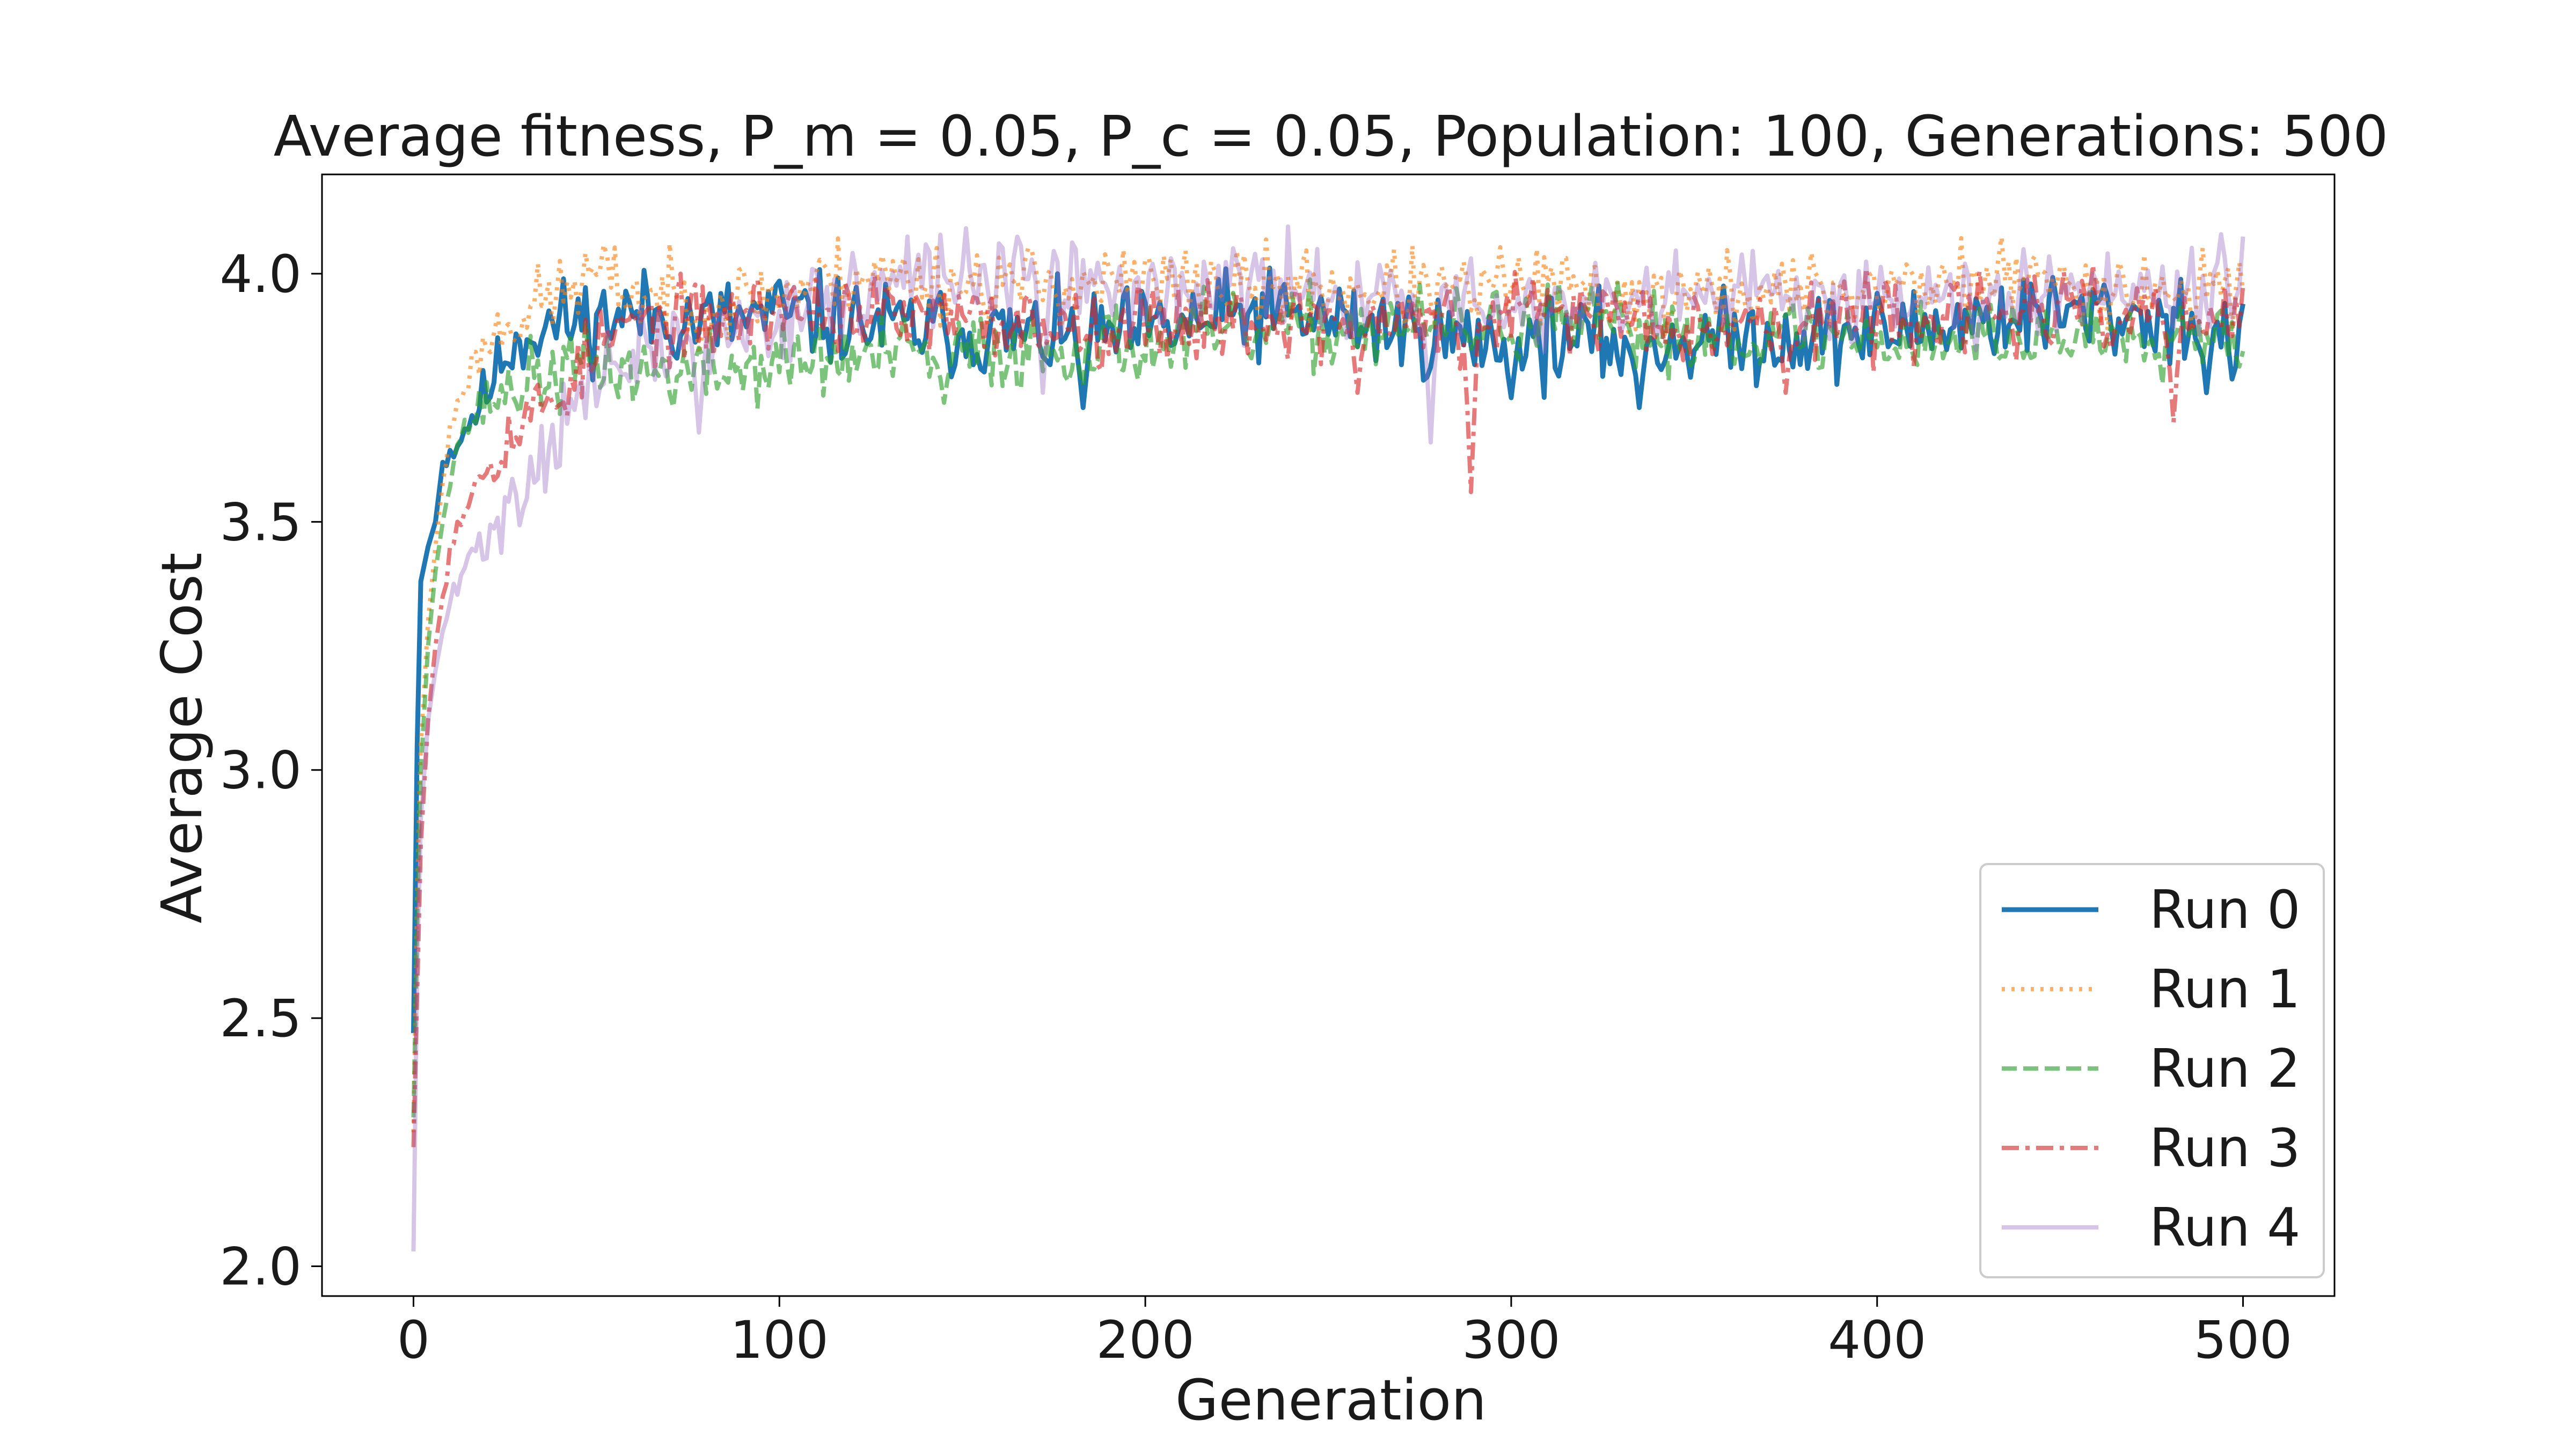  Describe the element at coordinates (2224, 910) in the screenshot. I see `legend-label: Run 0` at that location.